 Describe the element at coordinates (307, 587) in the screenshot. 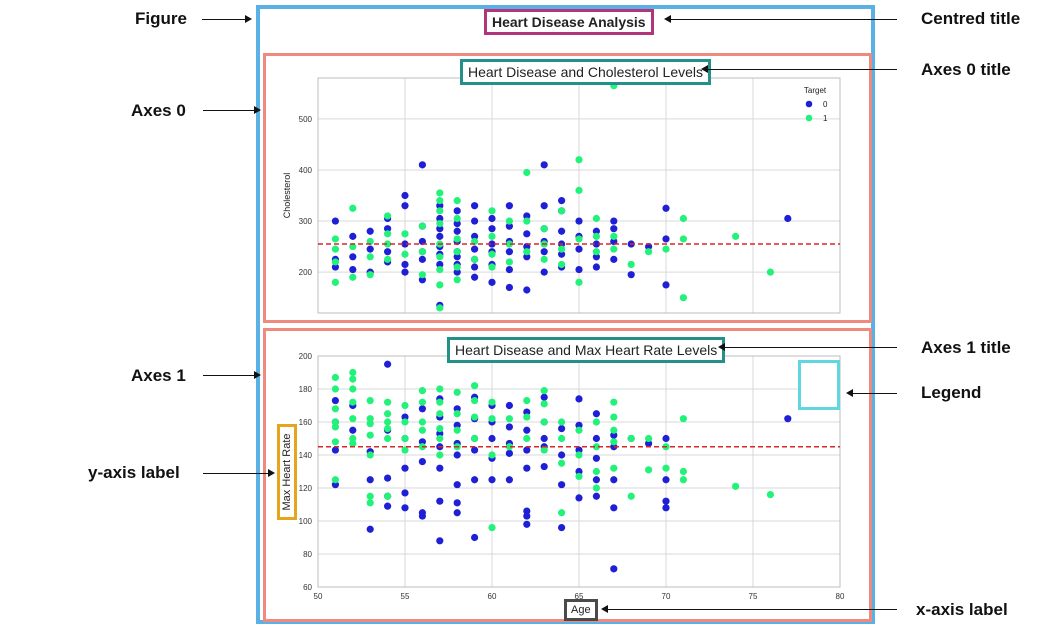

I see `y-tick-label: 60` at that location.